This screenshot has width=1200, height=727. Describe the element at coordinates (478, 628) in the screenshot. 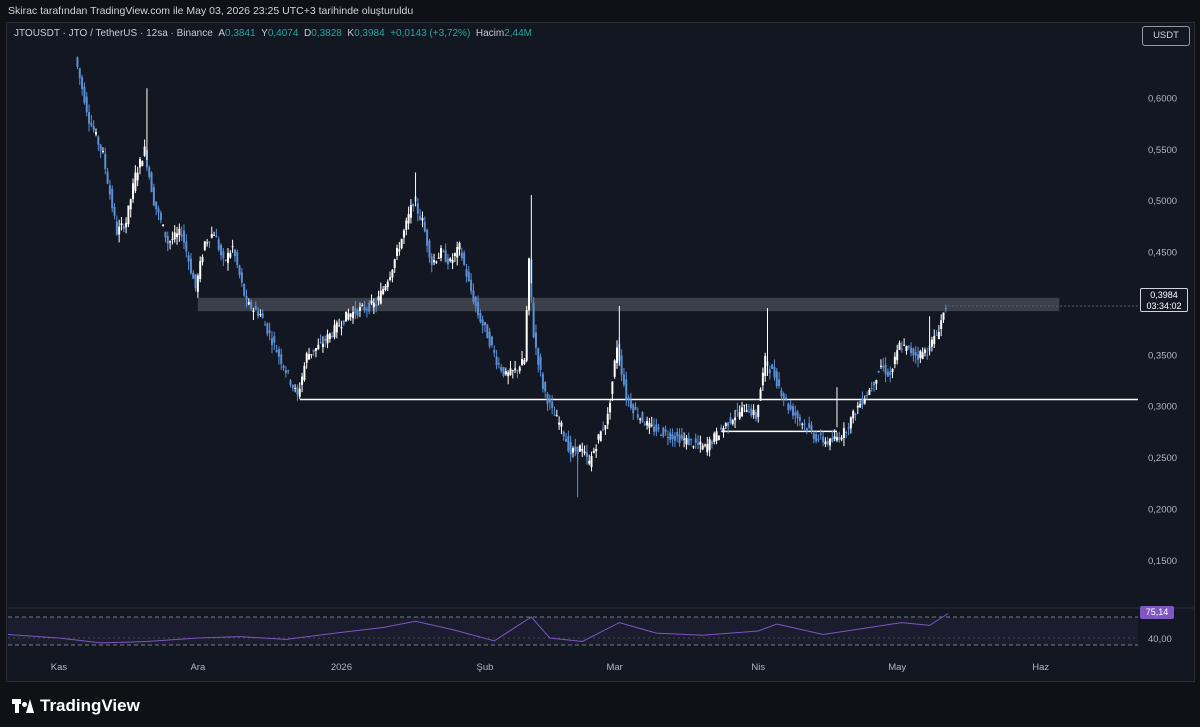

I see `rsi-line` at that location.